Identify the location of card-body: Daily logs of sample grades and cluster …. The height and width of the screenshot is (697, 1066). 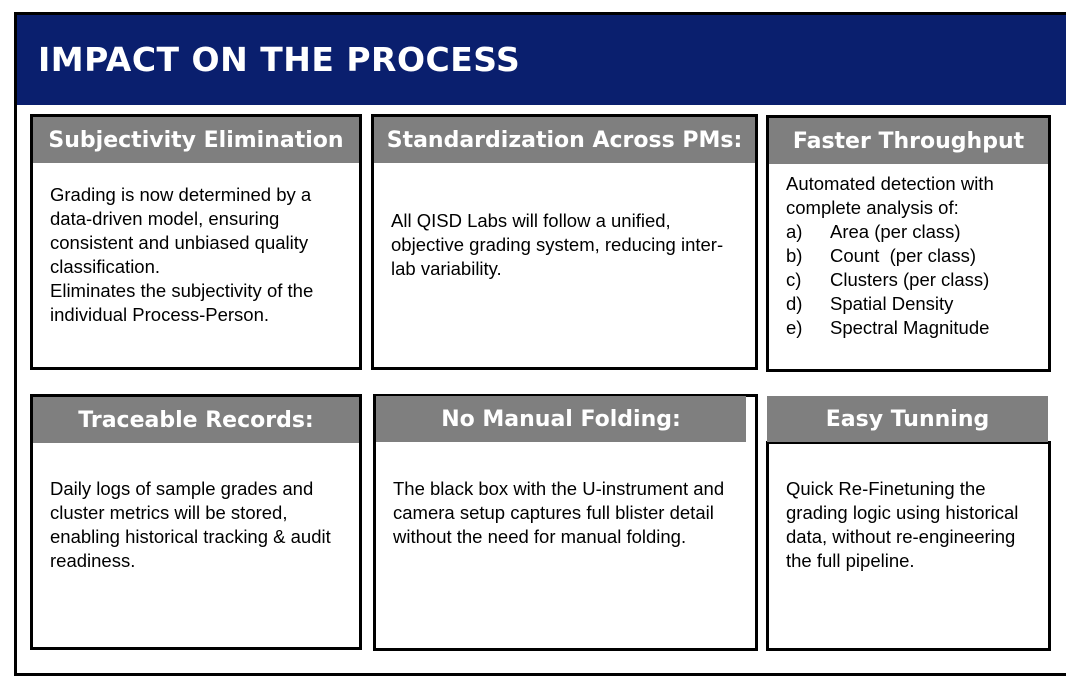
(200, 525).